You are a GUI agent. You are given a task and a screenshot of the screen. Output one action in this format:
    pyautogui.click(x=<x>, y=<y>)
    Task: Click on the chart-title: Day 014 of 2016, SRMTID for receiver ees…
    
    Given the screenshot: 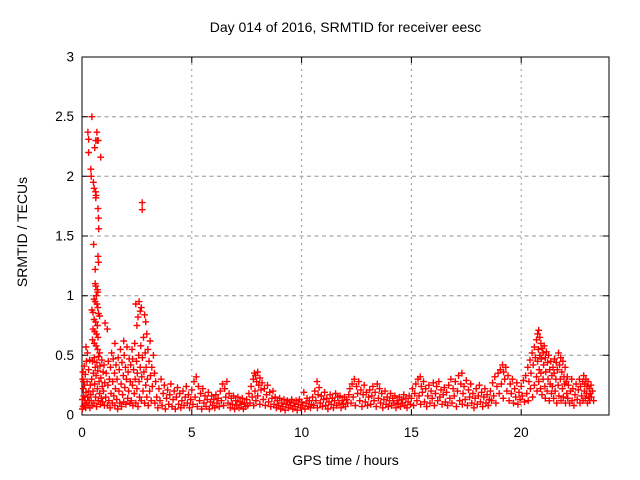 What is the action you would take?
    pyautogui.click(x=345, y=27)
    